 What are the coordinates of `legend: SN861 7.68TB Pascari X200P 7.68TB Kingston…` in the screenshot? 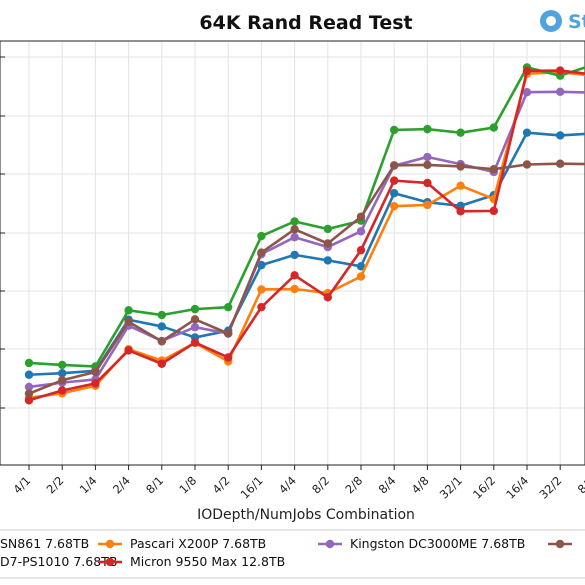 It's located at (292, 554).